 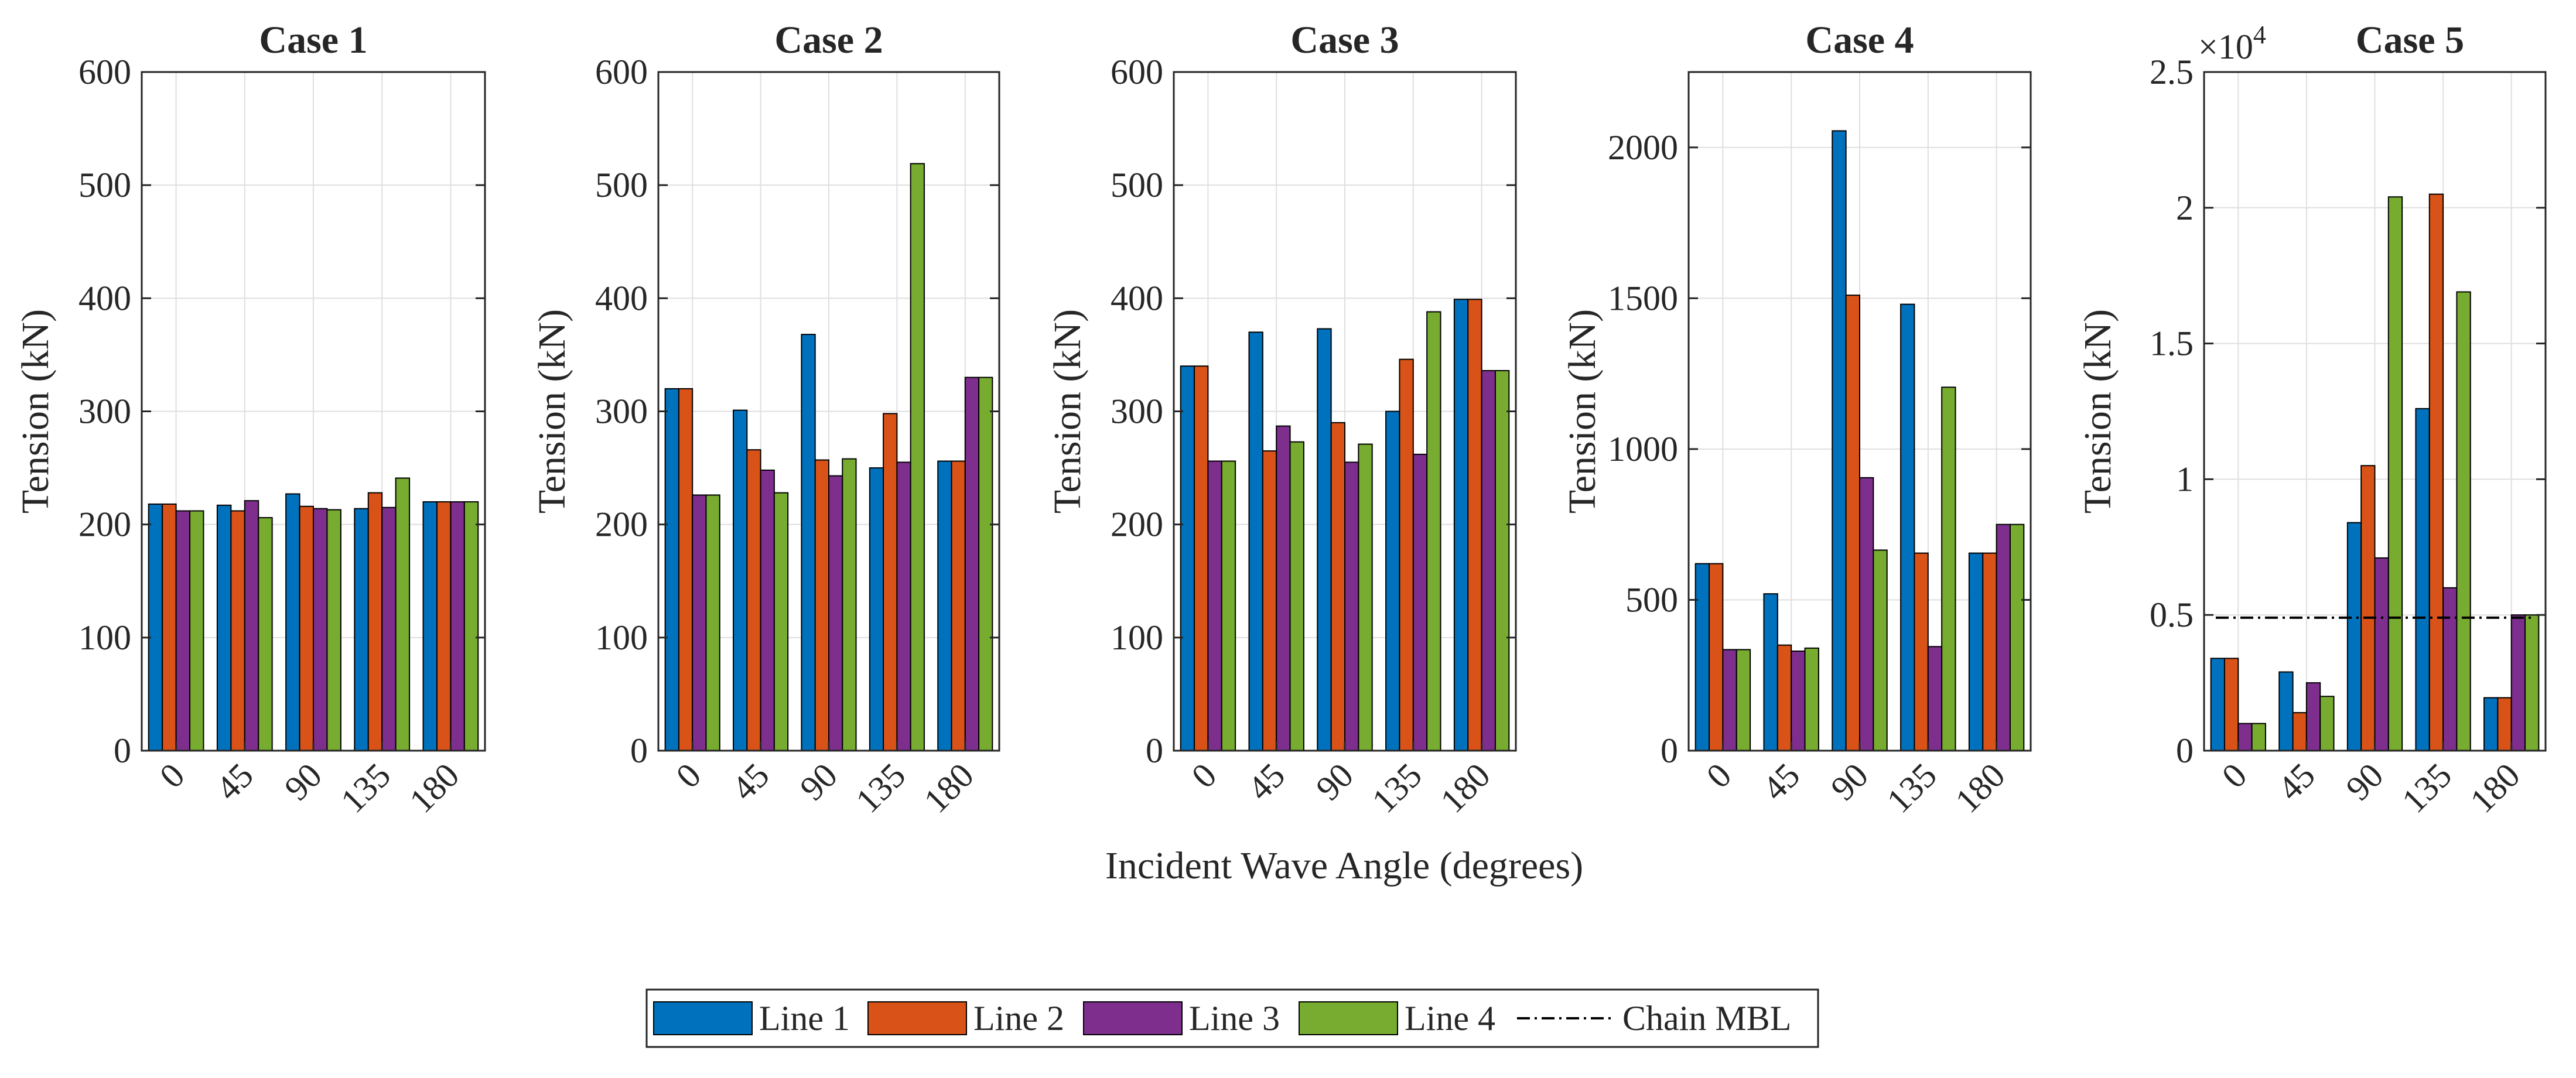 What do you see at coordinates (2410, 40) in the screenshot?
I see `panel-title: Case 5` at bounding box center [2410, 40].